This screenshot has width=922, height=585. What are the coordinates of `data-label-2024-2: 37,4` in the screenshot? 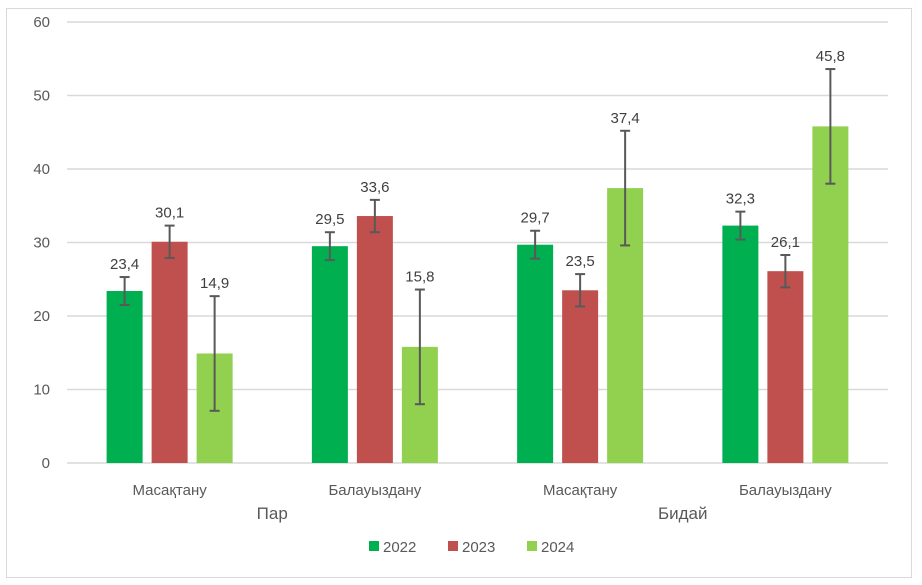 It's located at (625, 118).